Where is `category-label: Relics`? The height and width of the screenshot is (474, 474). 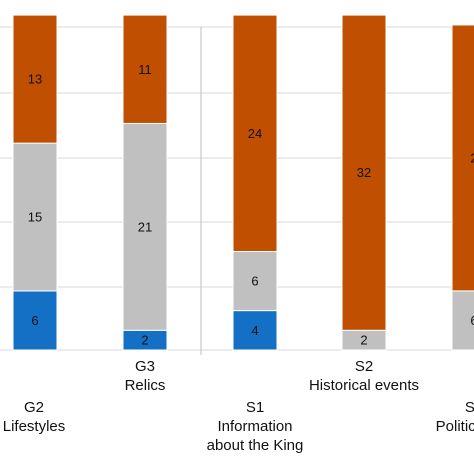 category-label: Relics is located at coordinates (145, 385).